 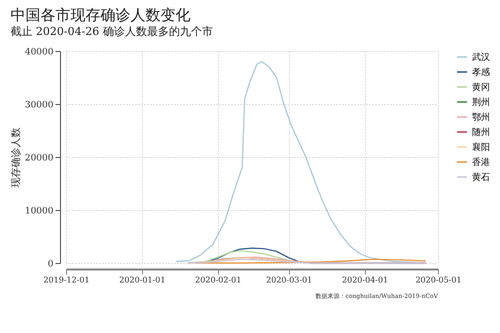 What do you see at coordinates (39, 159) in the screenshot?
I see `y-tick-label: 20000` at bounding box center [39, 159].